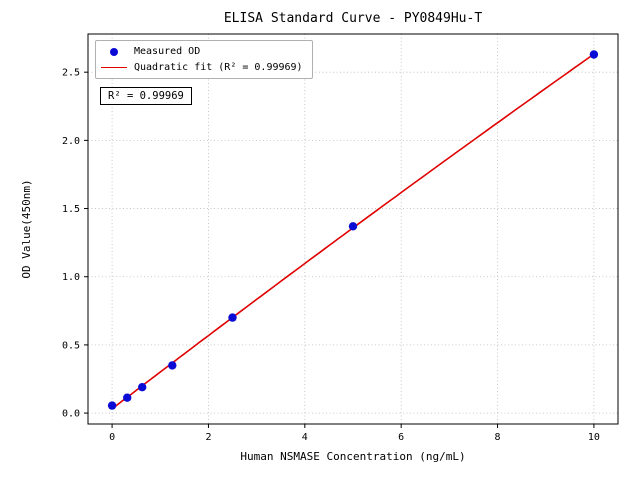  I want to click on x-tick-label: 6, so click(401, 437).